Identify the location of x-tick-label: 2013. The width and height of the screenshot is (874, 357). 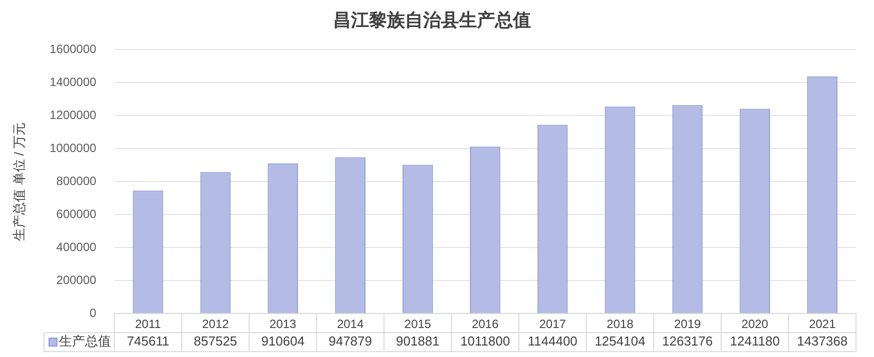
(283, 324).